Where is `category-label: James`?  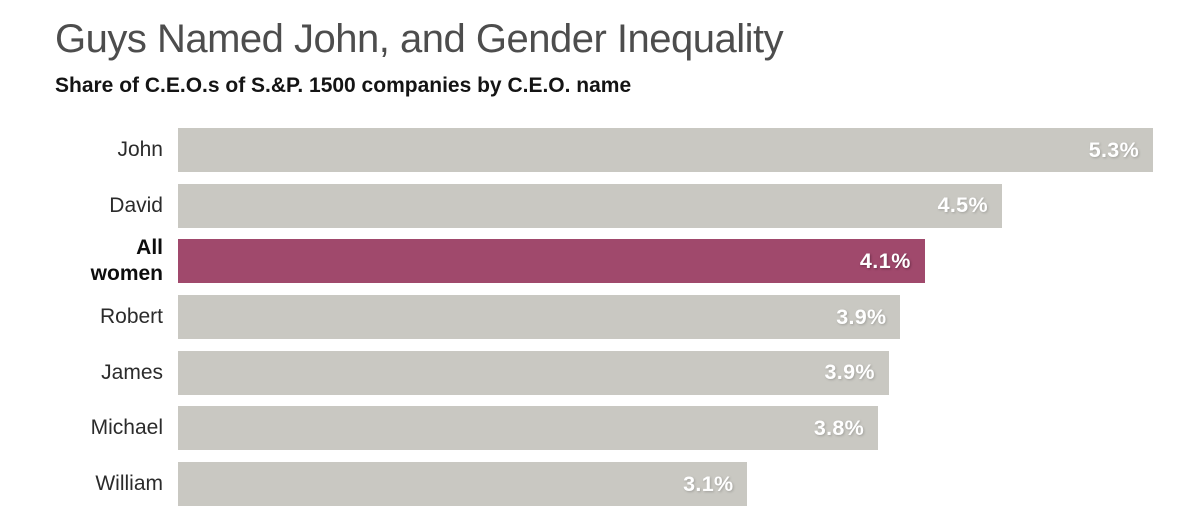 category-label: James is located at coordinates (132, 372).